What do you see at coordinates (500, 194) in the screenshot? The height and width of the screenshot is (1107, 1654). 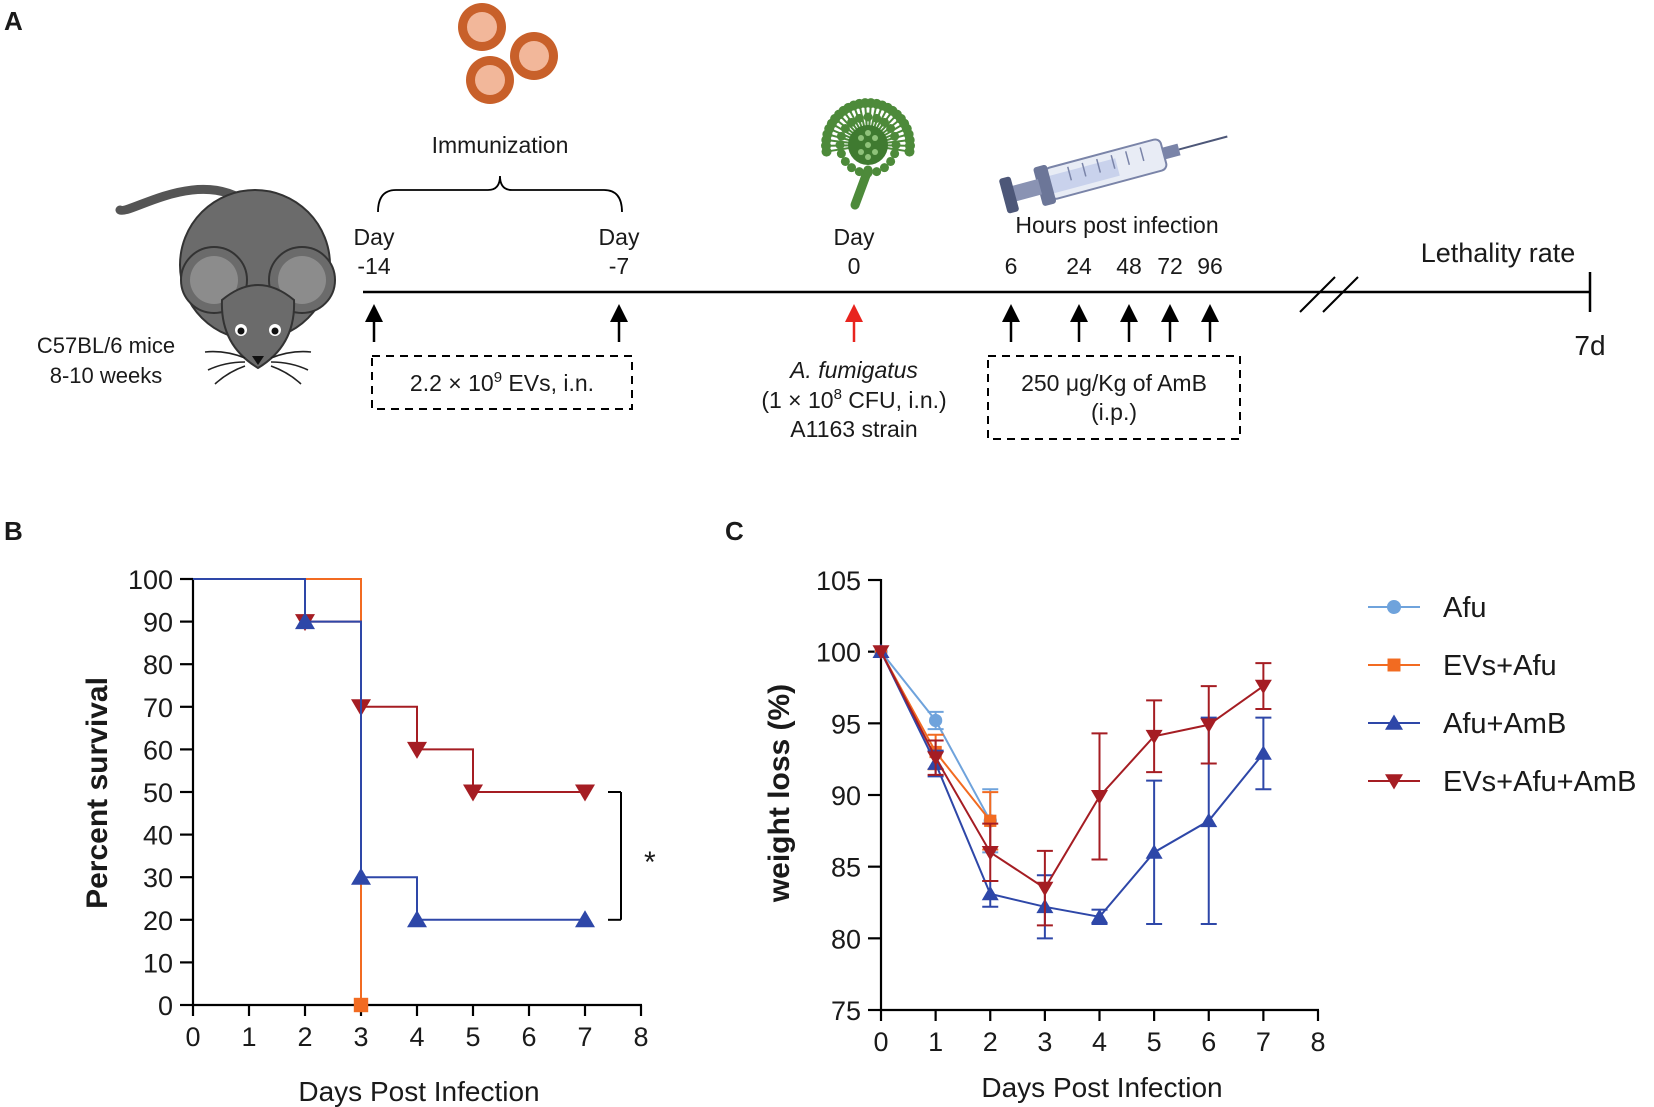 I see `immunization-brace` at bounding box center [500, 194].